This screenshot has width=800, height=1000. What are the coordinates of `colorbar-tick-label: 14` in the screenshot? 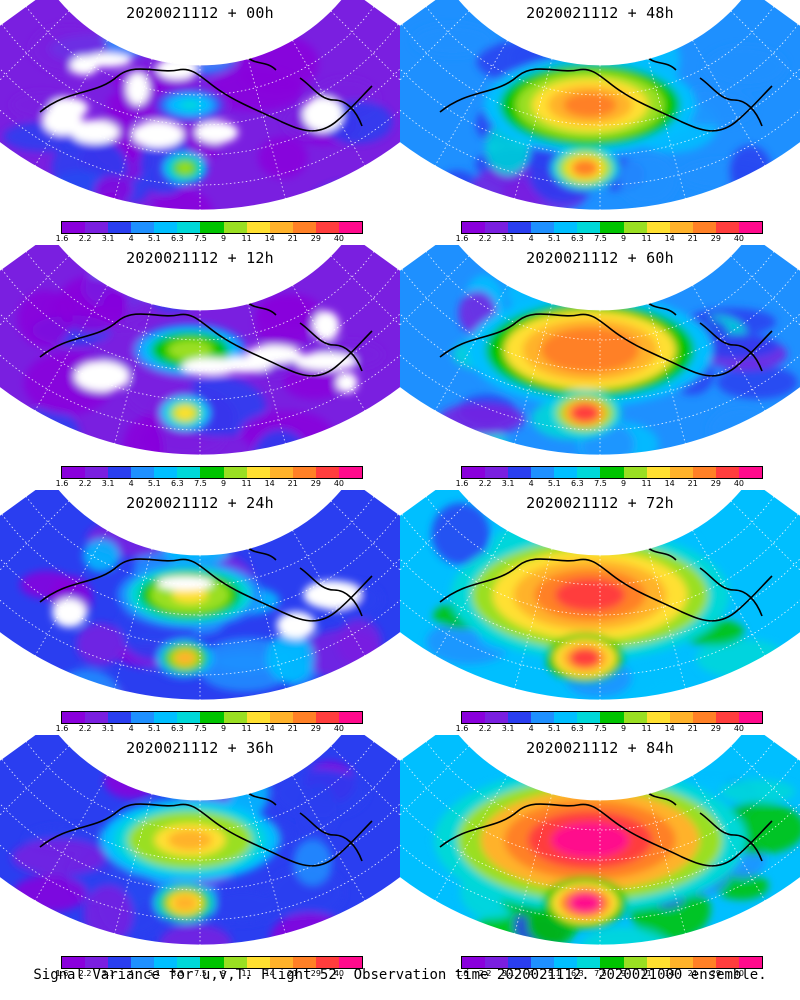 It's located at (269, 238).